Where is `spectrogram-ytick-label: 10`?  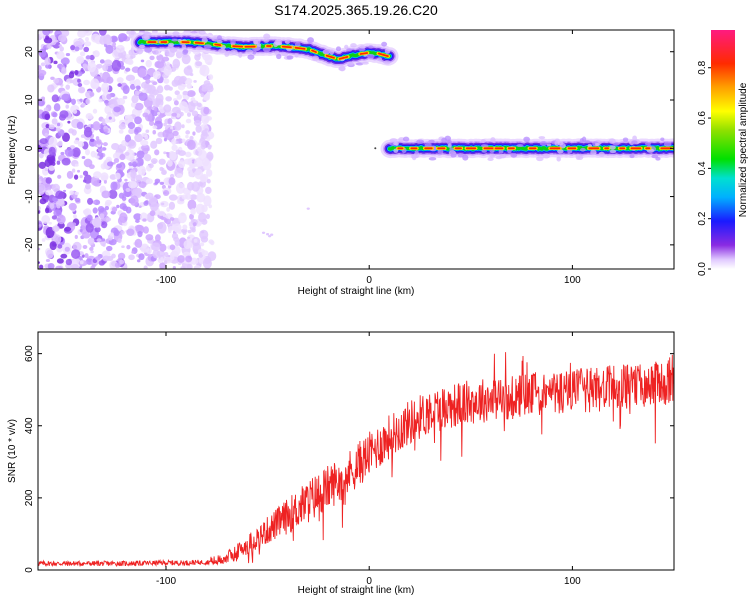 spectrogram-ytick-label: 10 is located at coordinates (29, 100).